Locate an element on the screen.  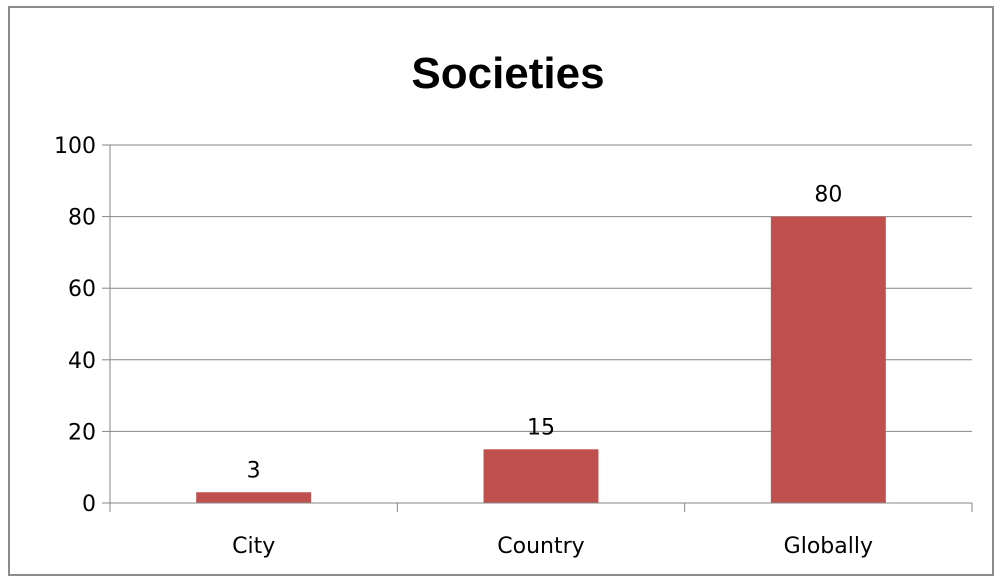
category-label: Country is located at coordinates (540, 546).